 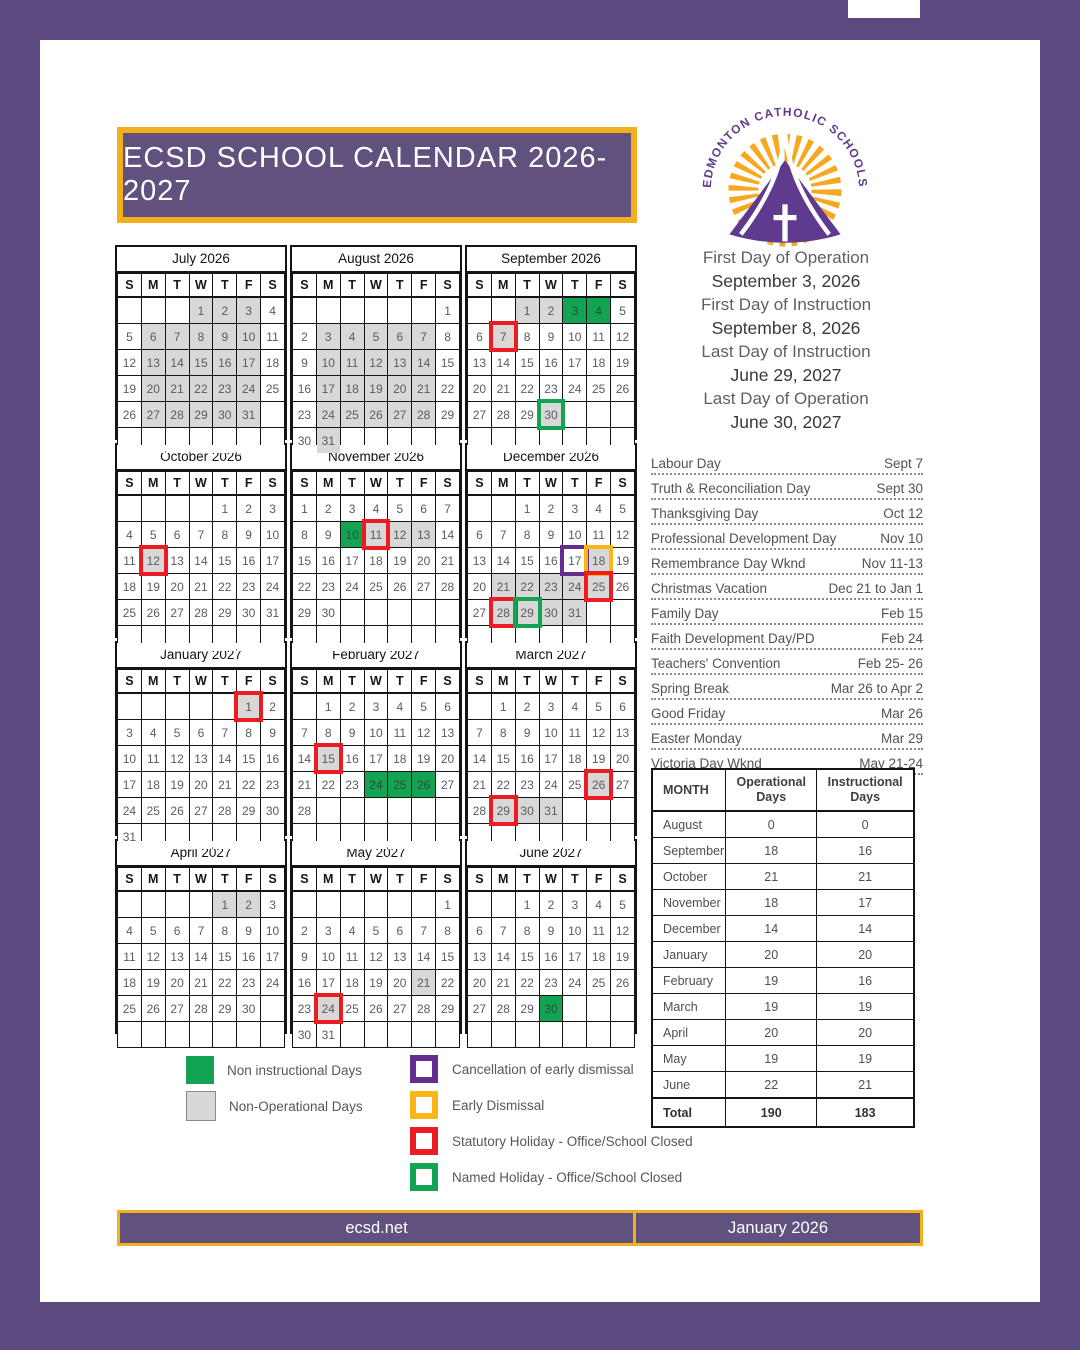 I want to click on week-row: 22 23 24 25 26 27 28, so click(x=376, y=586).